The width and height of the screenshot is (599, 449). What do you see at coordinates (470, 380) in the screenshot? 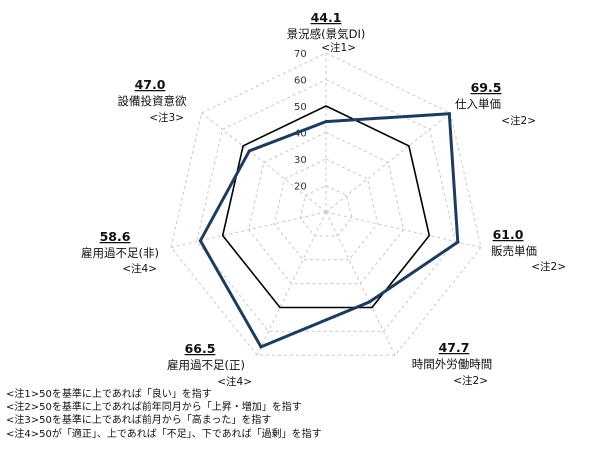
I see `axis-note-3: <注2>` at bounding box center [470, 380].